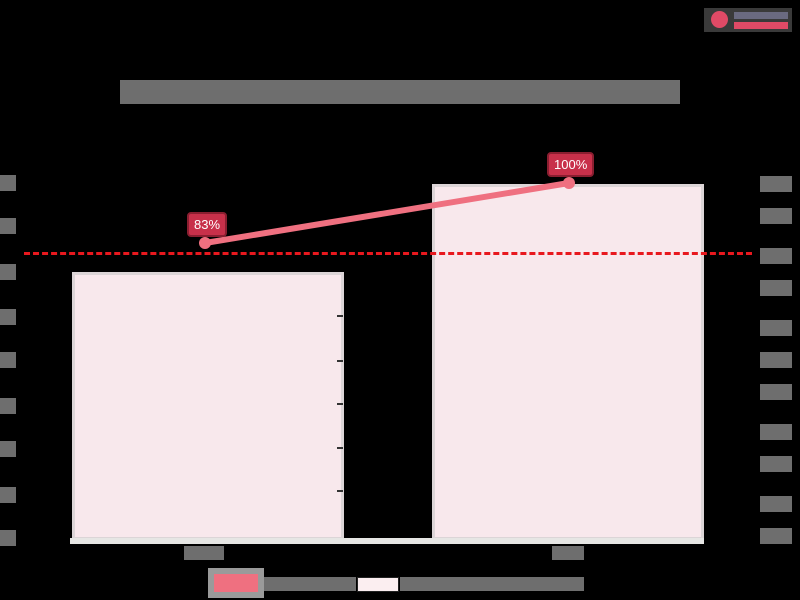 The image size is (800, 600). Describe the element at coordinates (388, 253) in the screenshot. I see `reference-line` at that location.